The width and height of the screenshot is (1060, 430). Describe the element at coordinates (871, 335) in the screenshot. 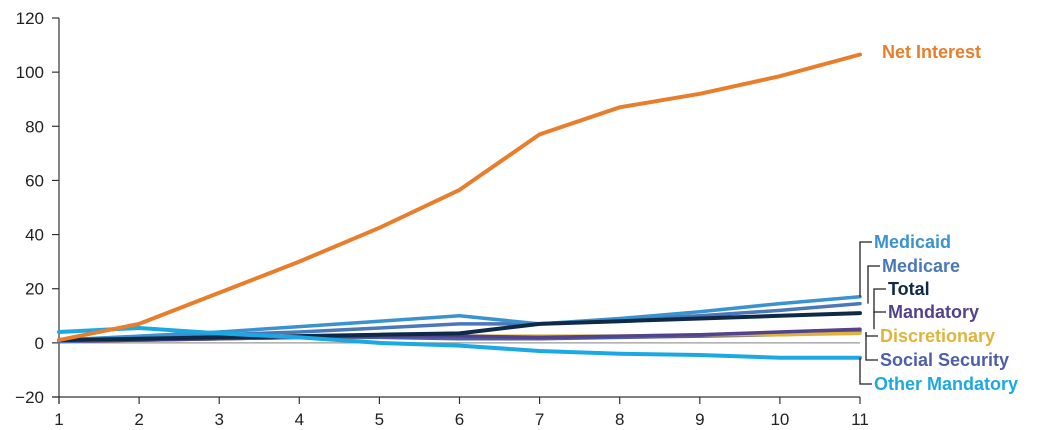

I see `leader-line-discretionary` at that location.